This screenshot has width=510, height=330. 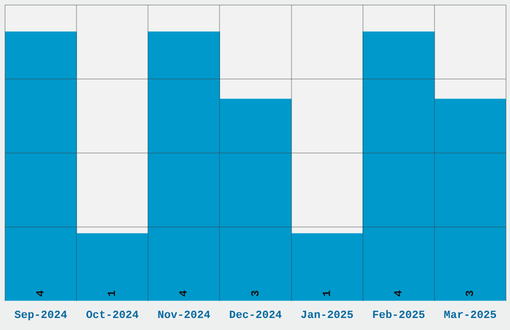 I want to click on x-tick-label: Jan-2025, so click(x=327, y=316).